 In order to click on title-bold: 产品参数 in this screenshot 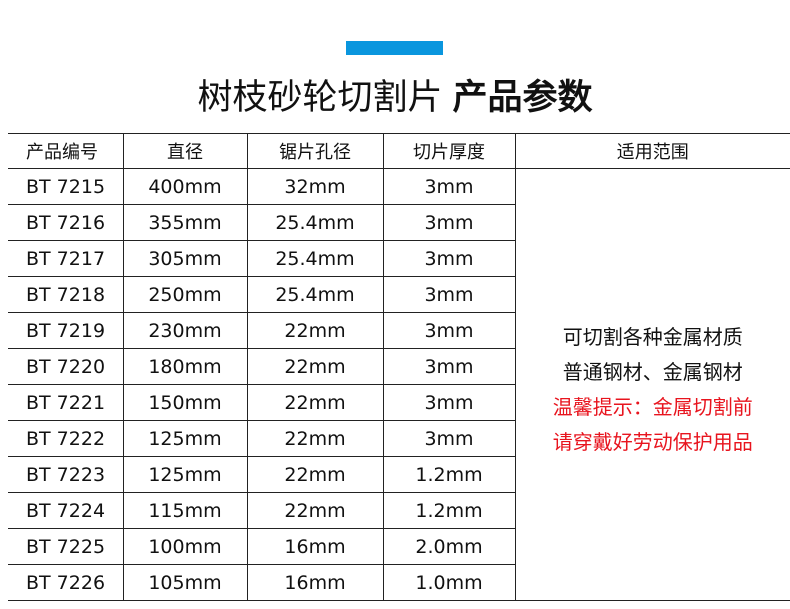, I will do `click(522, 98)`.